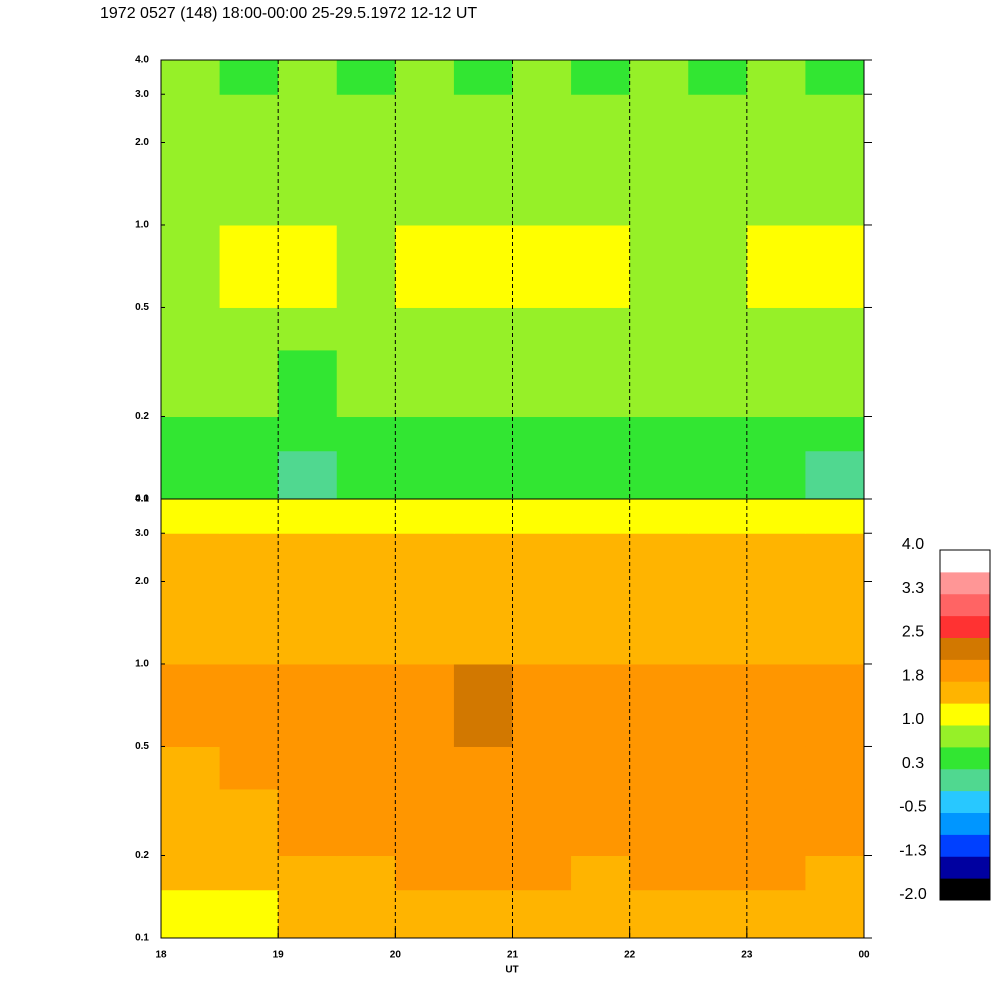 The image size is (1000, 1000). I want to click on x-tick-label: 20, so click(396, 955).